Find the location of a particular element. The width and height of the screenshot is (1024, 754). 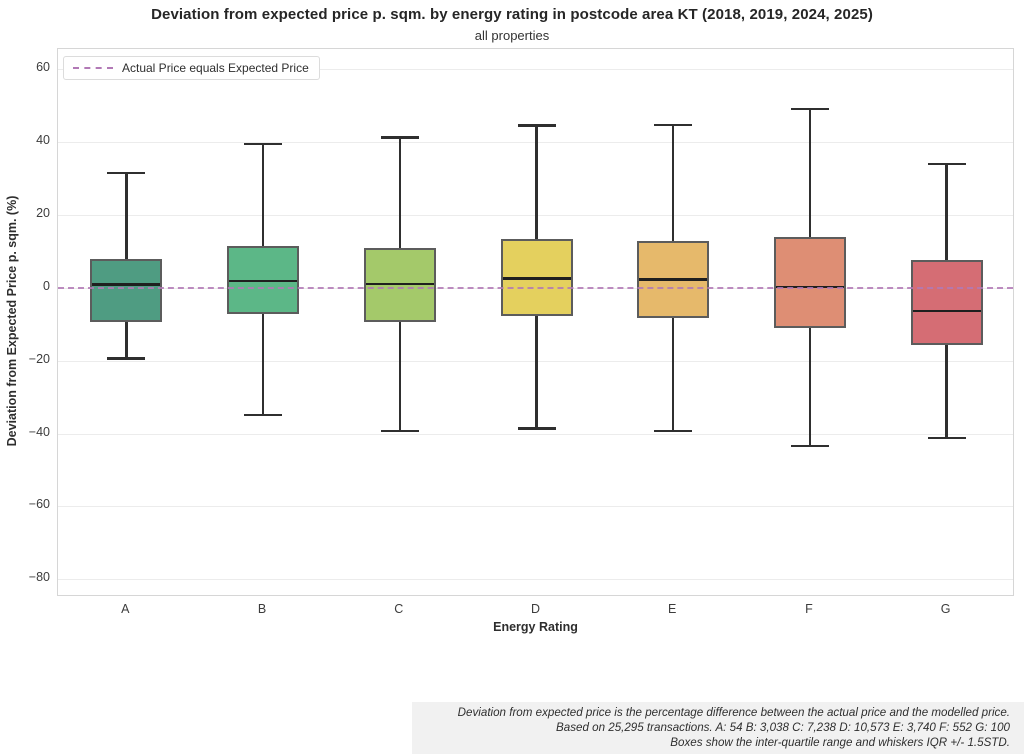

zero-reference-line is located at coordinates (535, 287).